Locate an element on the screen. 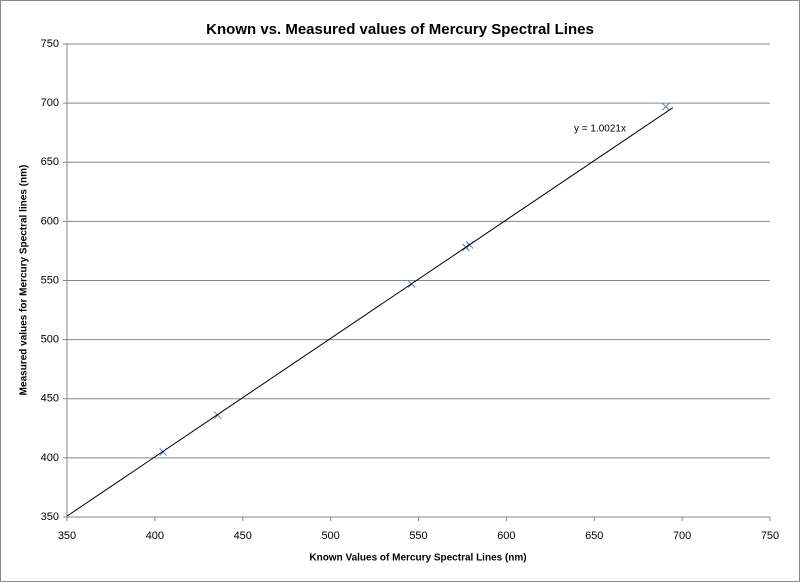 Image resolution: width=800 pixels, height=582 pixels. y-tick-label: 350 is located at coordinates (50, 517).